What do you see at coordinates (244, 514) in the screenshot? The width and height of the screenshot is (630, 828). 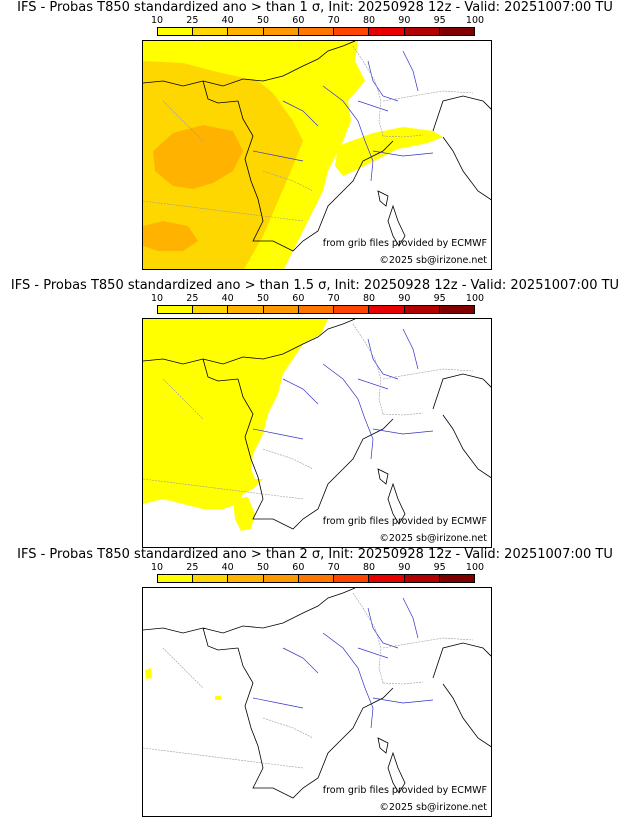 I see `prob-area-10b` at bounding box center [244, 514].